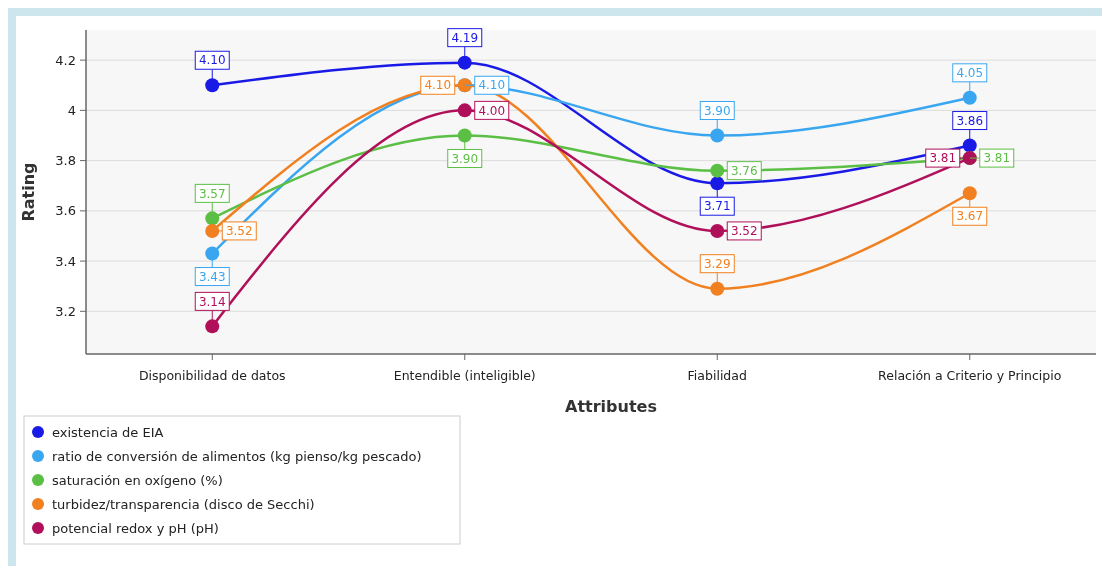 The height and width of the screenshot is (574, 1110). What do you see at coordinates (465, 37) in the screenshot?
I see `data-label: 4.19` at bounding box center [465, 37].